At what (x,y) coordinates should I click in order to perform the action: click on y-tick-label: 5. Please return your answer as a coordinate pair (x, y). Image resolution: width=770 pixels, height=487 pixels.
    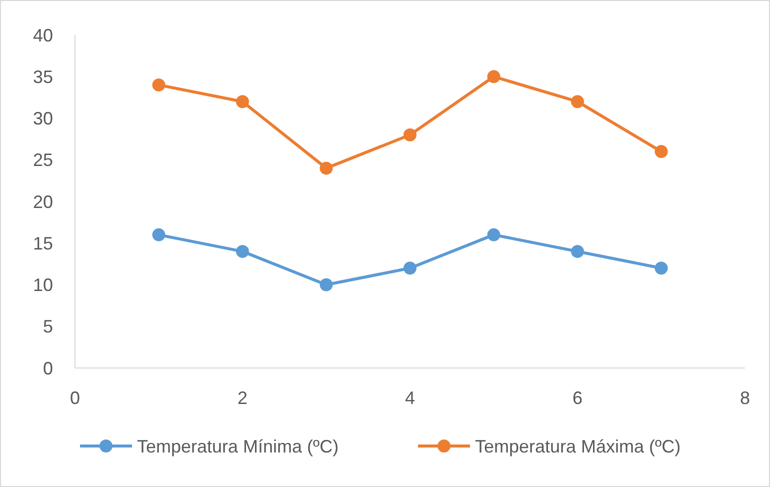
    Looking at the image, I should click on (47, 326).